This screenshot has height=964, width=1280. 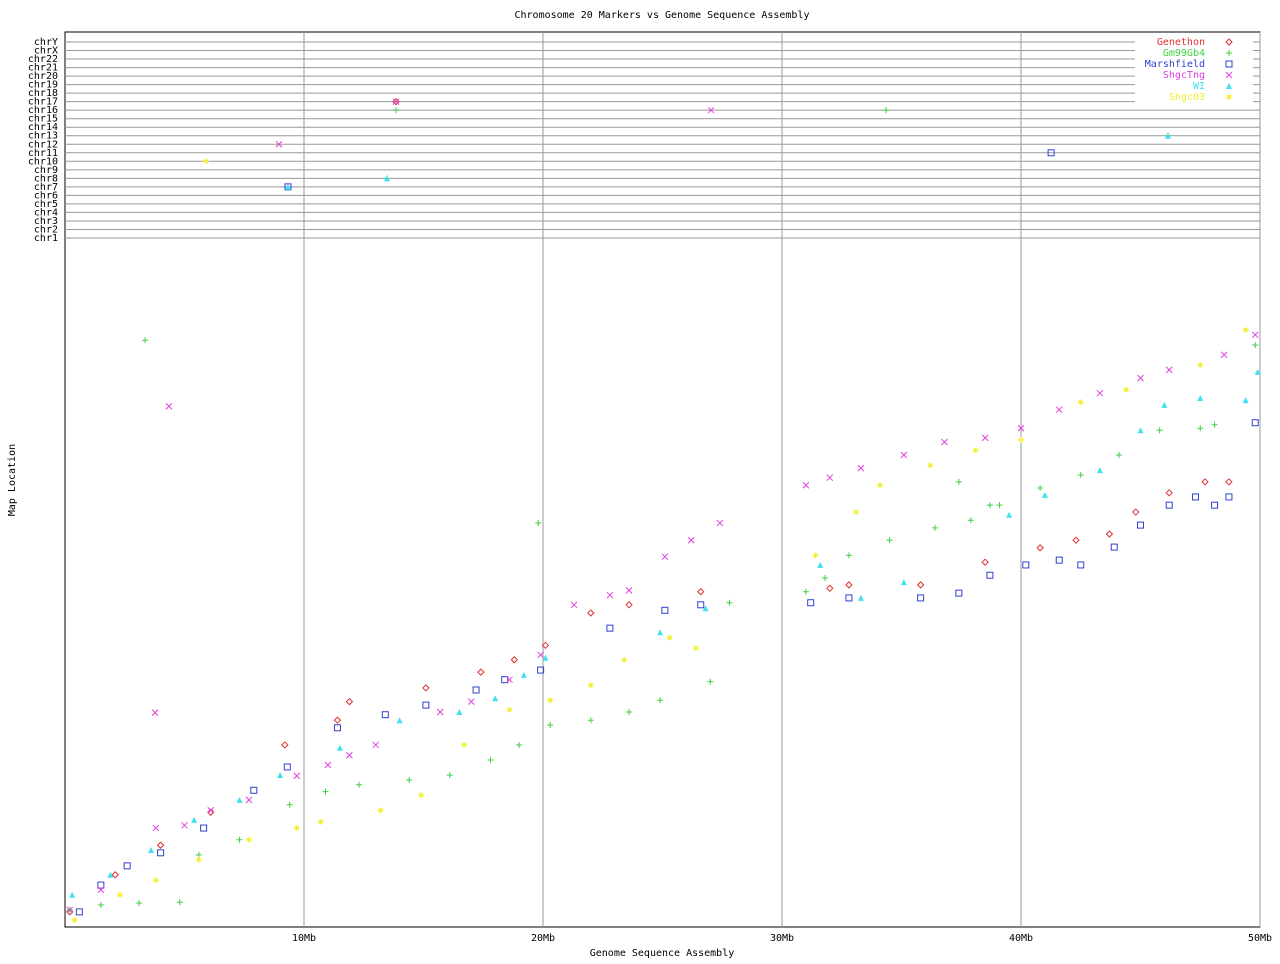 What do you see at coordinates (1175, 64) in the screenshot?
I see `legend-label: Marshfield` at bounding box center [1175, 64].